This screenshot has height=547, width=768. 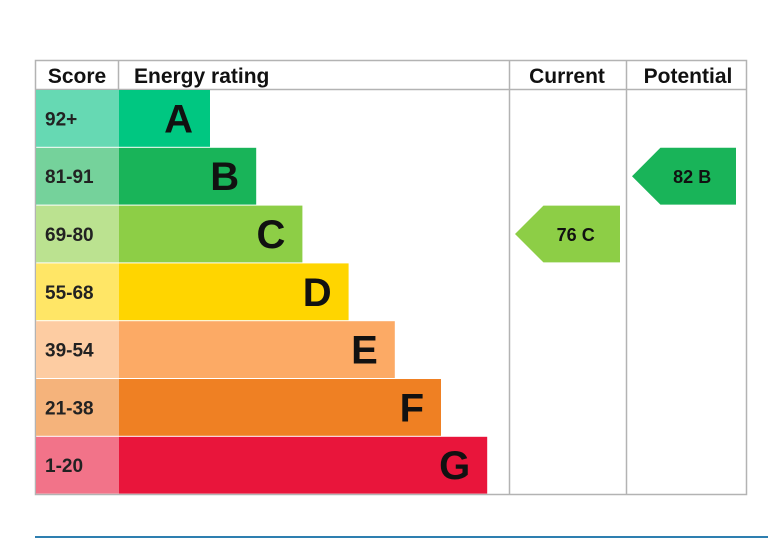 I want to click on band-bar-a, so click(x=164, y=118).